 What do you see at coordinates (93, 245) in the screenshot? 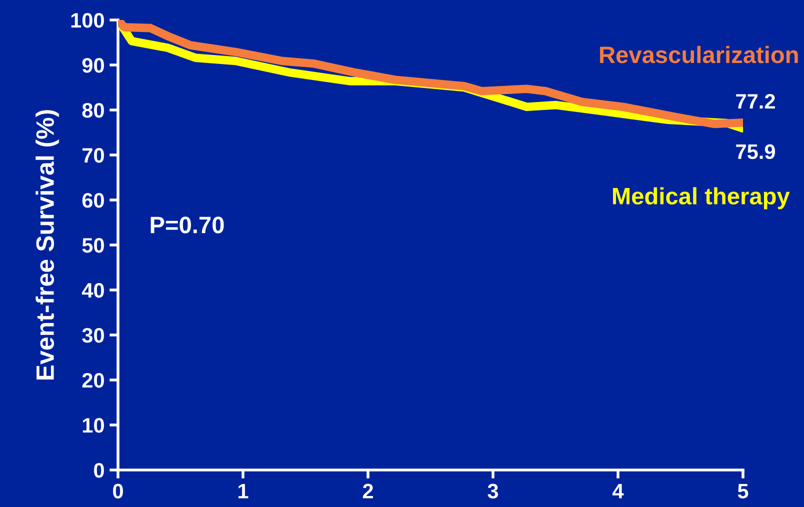
I see `y-tick-label: 50` at bounding box center [93, 245].